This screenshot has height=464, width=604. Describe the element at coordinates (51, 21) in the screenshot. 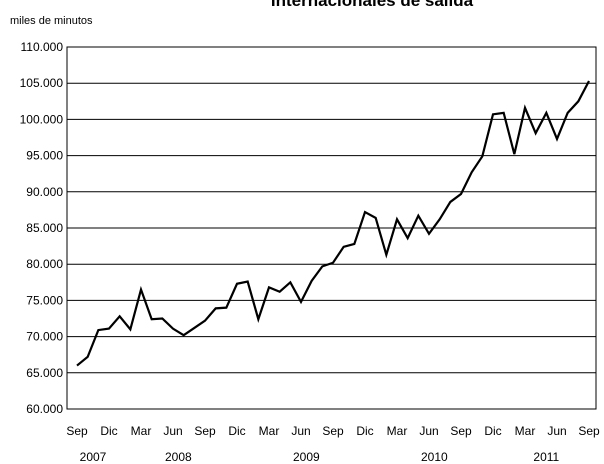

I see `y-axis-label: miles de minutos` at that location.